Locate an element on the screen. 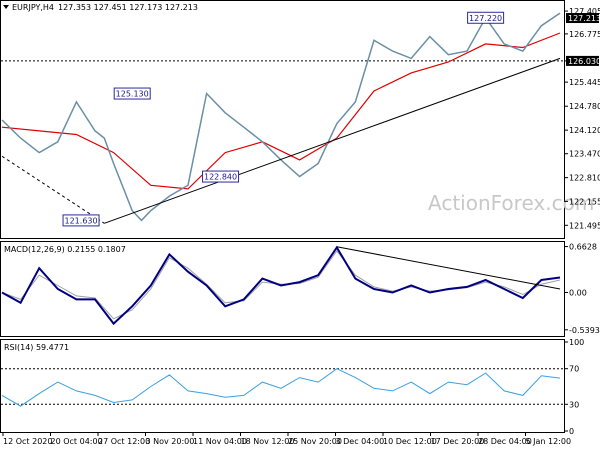 The height and width of the screenshot is (450, 600). time-tick-label: 3 Dec 04:00 is located at coordinates (360, 441).